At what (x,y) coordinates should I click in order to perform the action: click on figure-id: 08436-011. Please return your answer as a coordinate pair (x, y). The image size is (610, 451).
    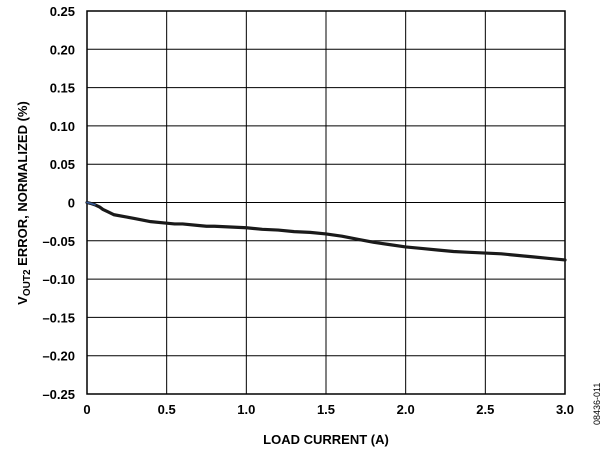
    Looking at the image, I should click on (597, 404).